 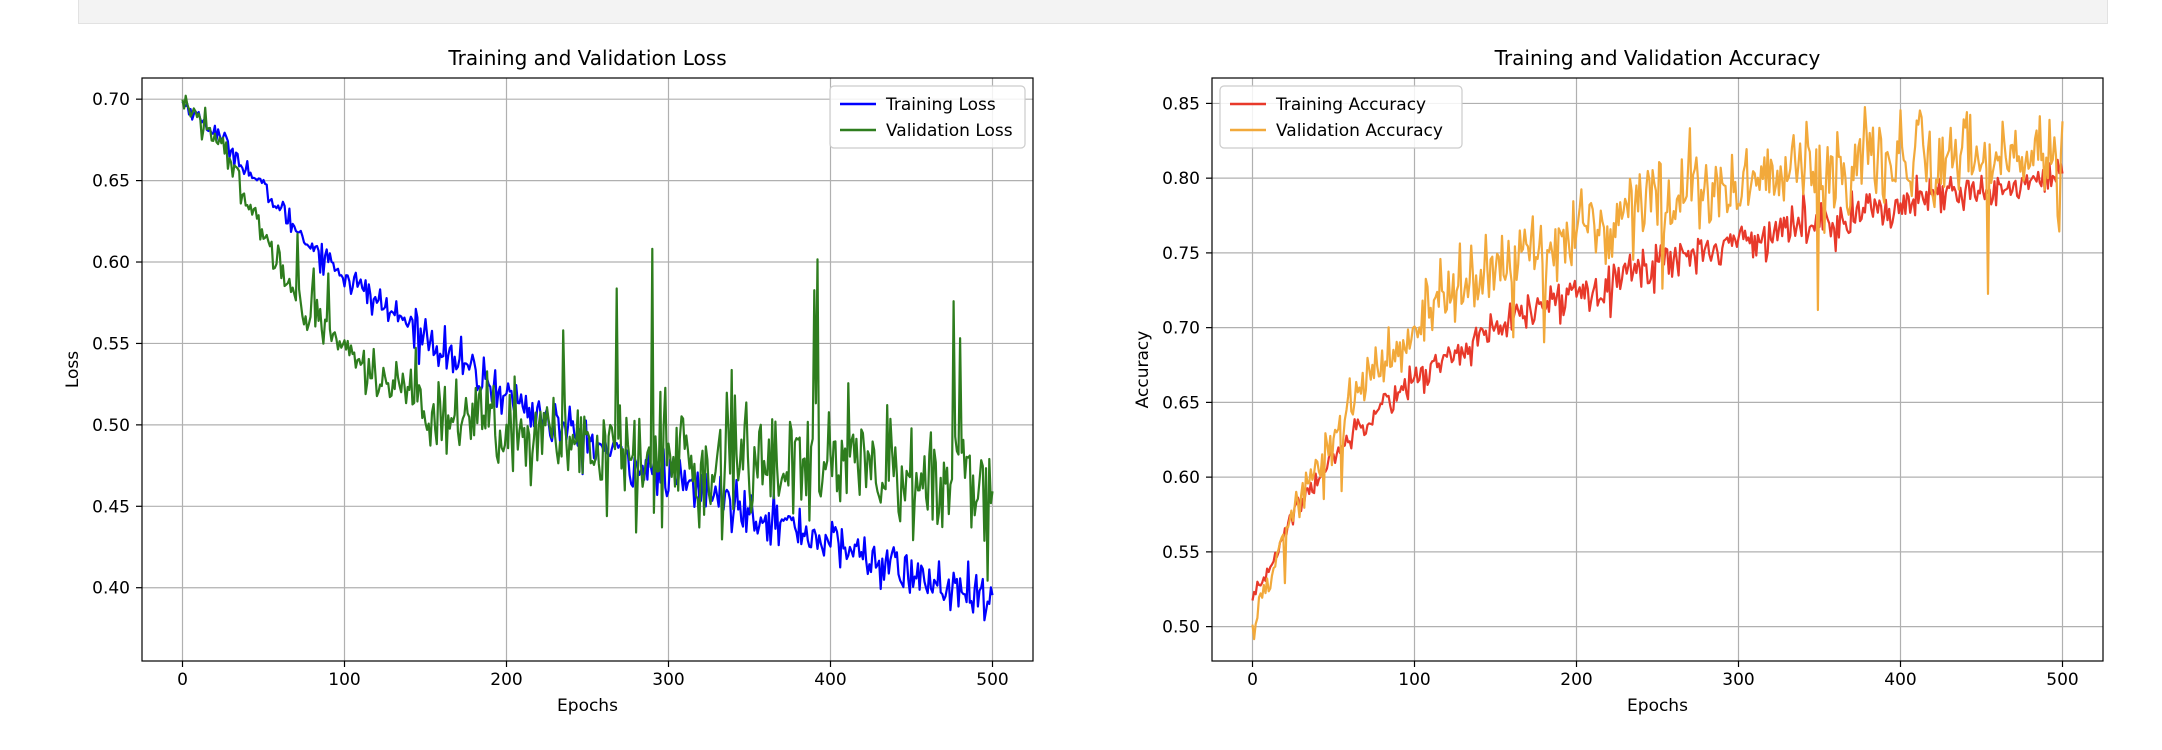 What do you see at coordinates (586, 58) in the screenshot?
I see `chart-title: Training and Validation Loss` at bounding box center [586, 58].